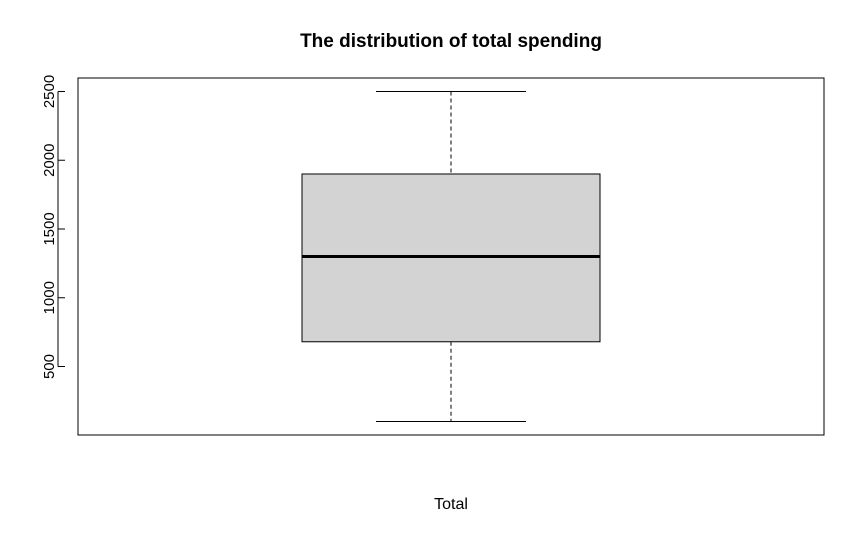 The image size is (865, 533). What do you see at coordinates (451, 504) in the screenshot?
I see `x-axis-label: Total` at bounding box center [451, 504].